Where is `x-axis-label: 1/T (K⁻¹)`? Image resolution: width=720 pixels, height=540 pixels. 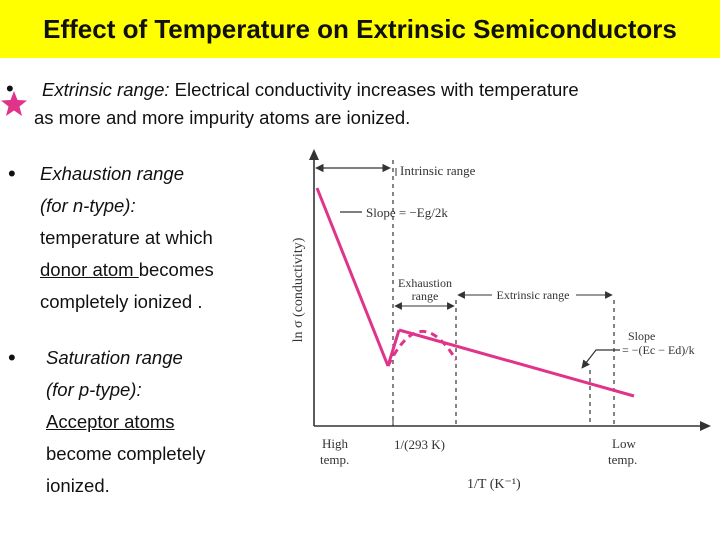
x-axis-label: 1/T (K⁻¹) is located at coordinates (494, 484).